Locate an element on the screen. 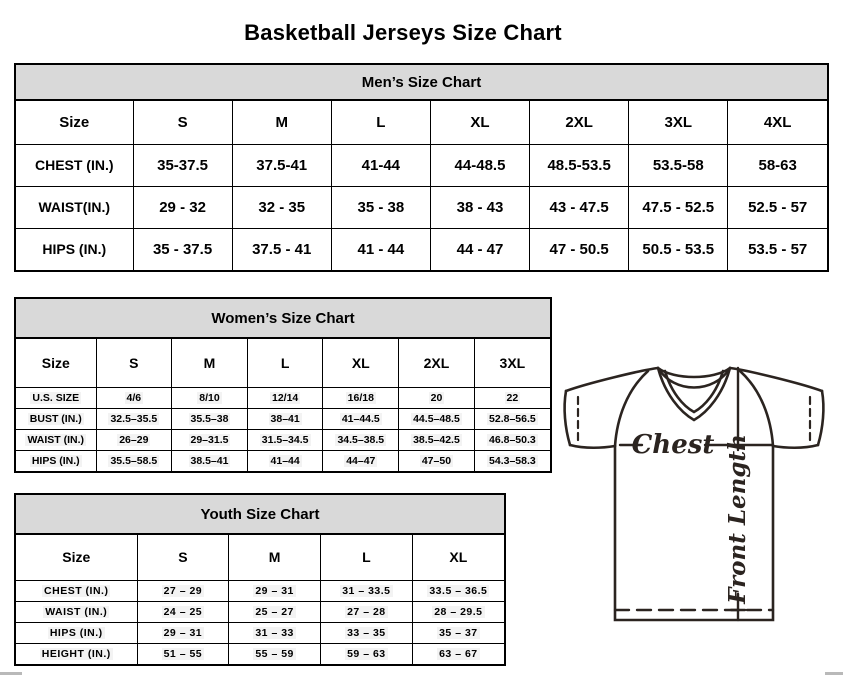 This screenshot has height=679, width=843. jersey-outline is located at coordinates (612, 379).